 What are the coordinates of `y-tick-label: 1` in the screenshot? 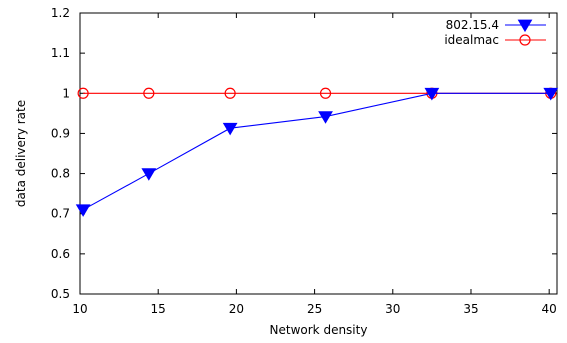 It's located at (66, 93).